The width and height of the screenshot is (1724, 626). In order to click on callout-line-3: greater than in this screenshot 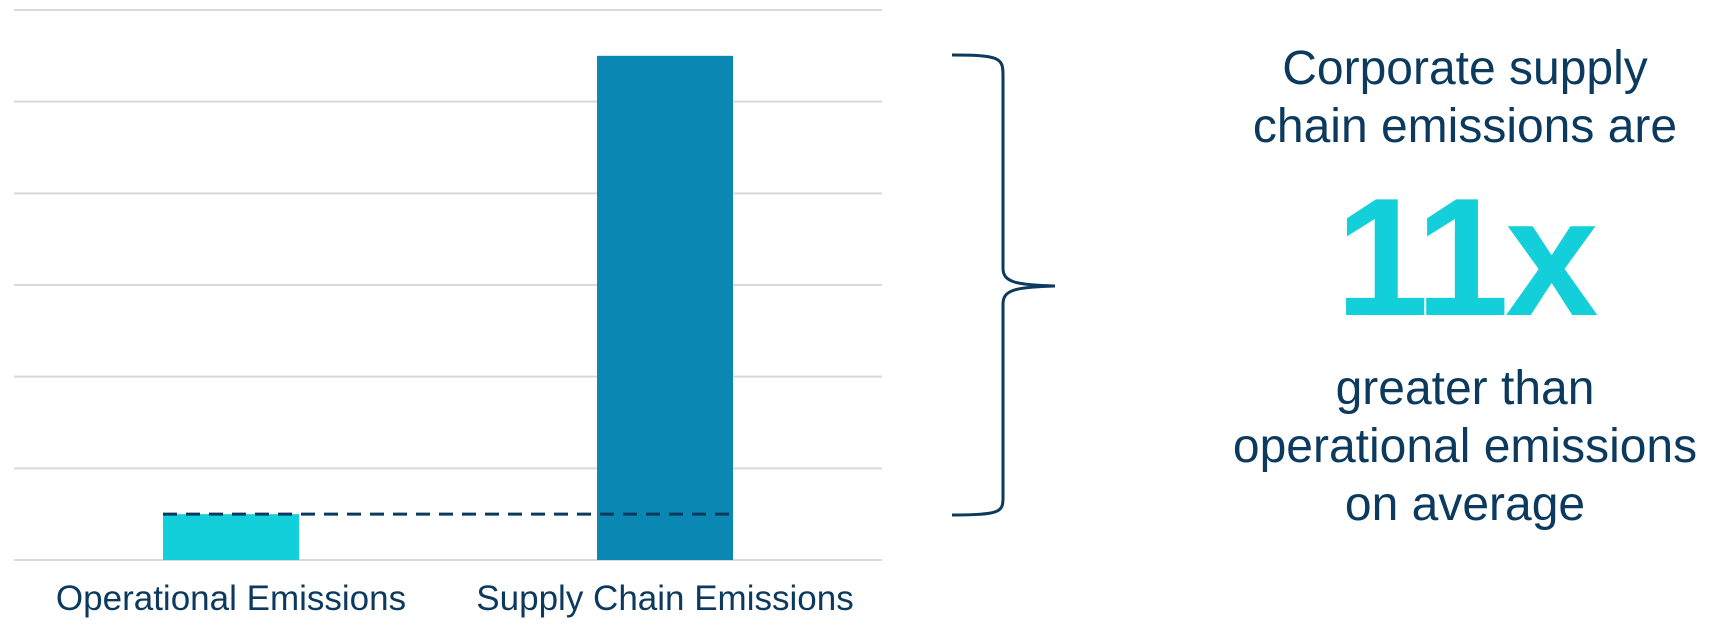, I will do `click(1465, 388)`.